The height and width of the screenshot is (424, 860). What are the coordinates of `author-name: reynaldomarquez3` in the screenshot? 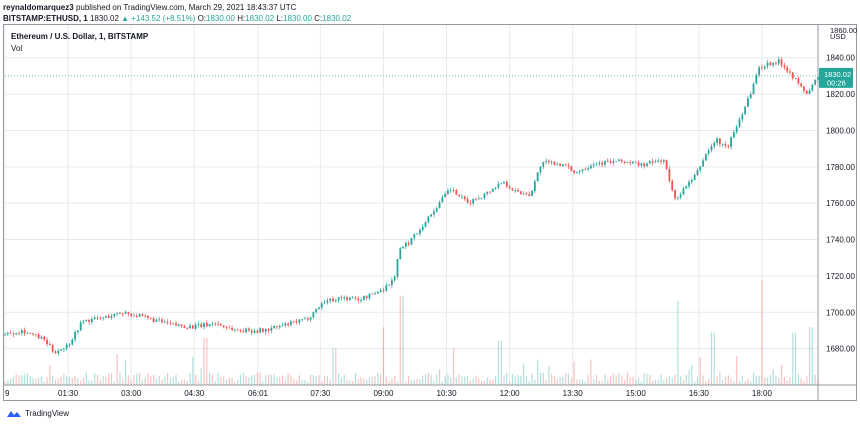 It's located at (38, 7).